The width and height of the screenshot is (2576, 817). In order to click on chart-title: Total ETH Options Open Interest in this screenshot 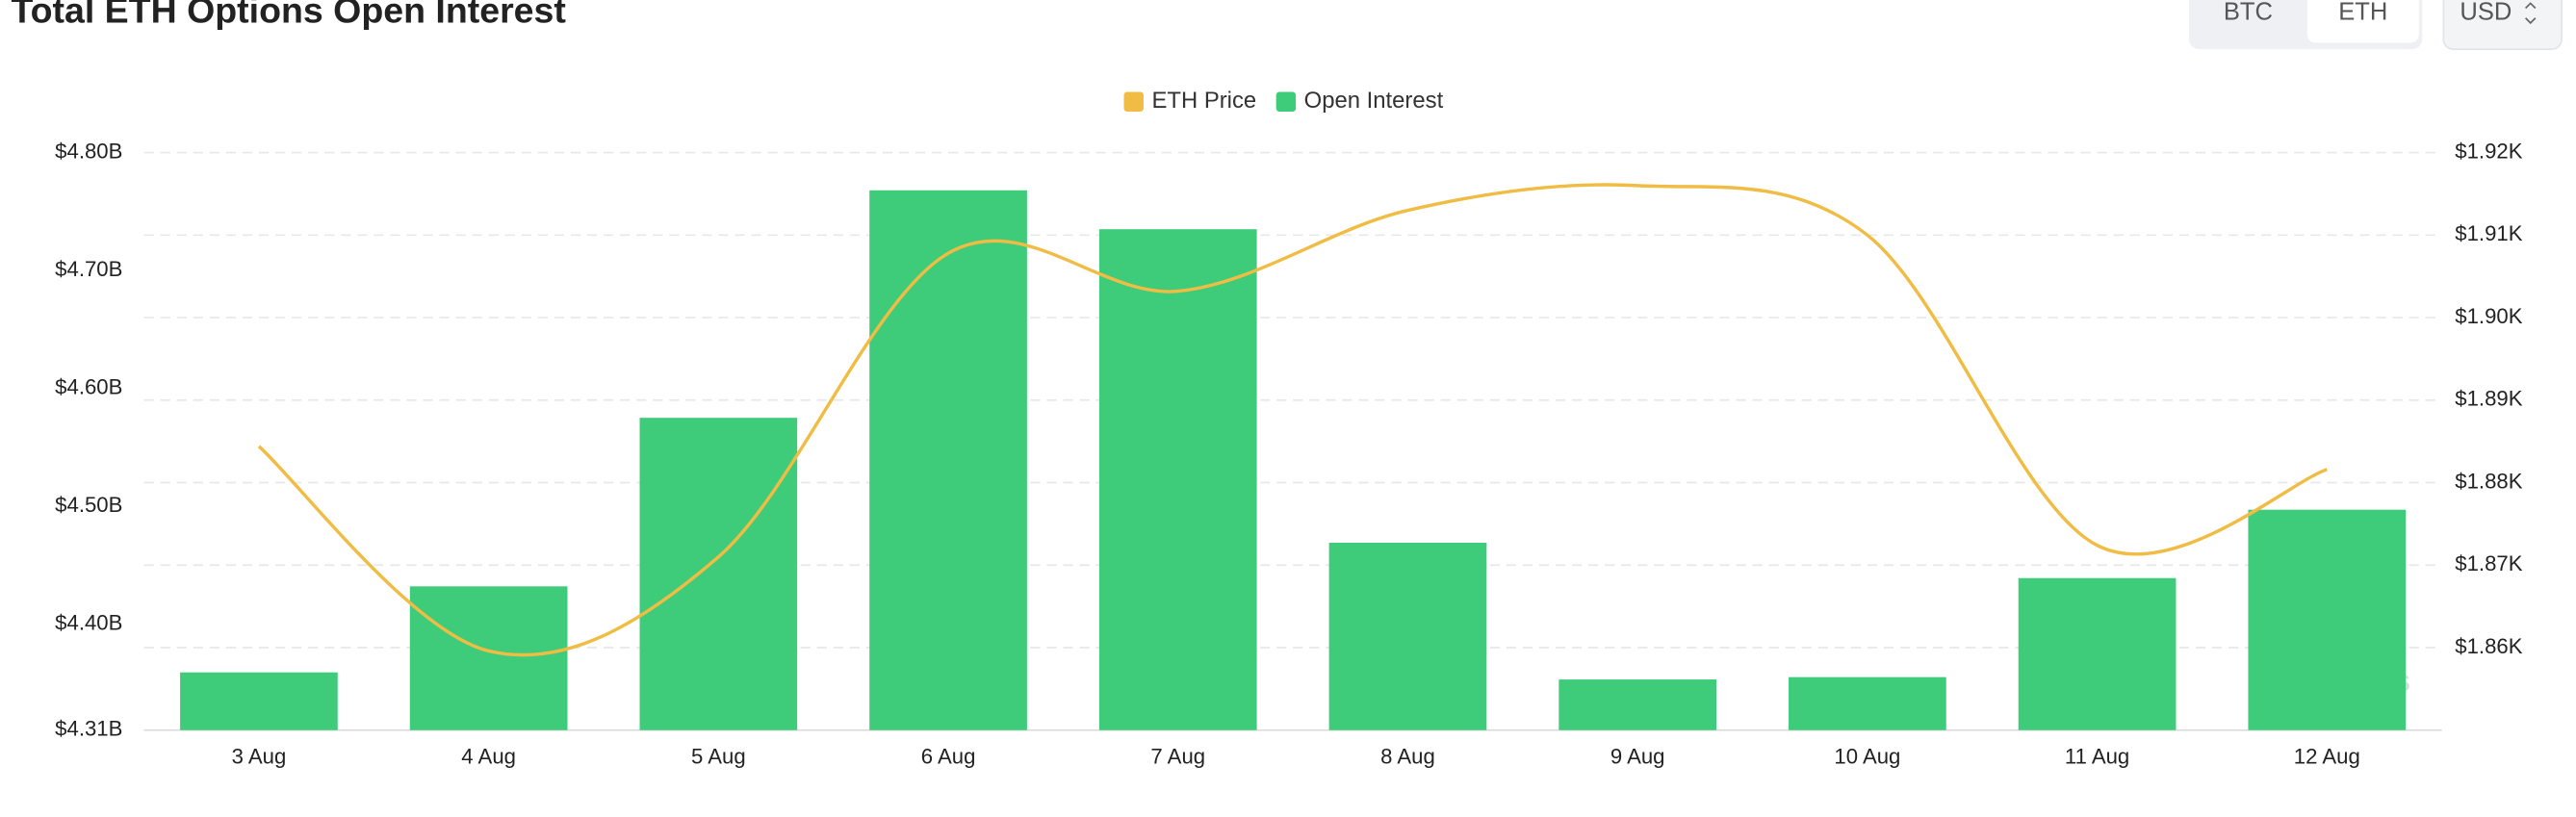, I will do `click(289, 15)`.